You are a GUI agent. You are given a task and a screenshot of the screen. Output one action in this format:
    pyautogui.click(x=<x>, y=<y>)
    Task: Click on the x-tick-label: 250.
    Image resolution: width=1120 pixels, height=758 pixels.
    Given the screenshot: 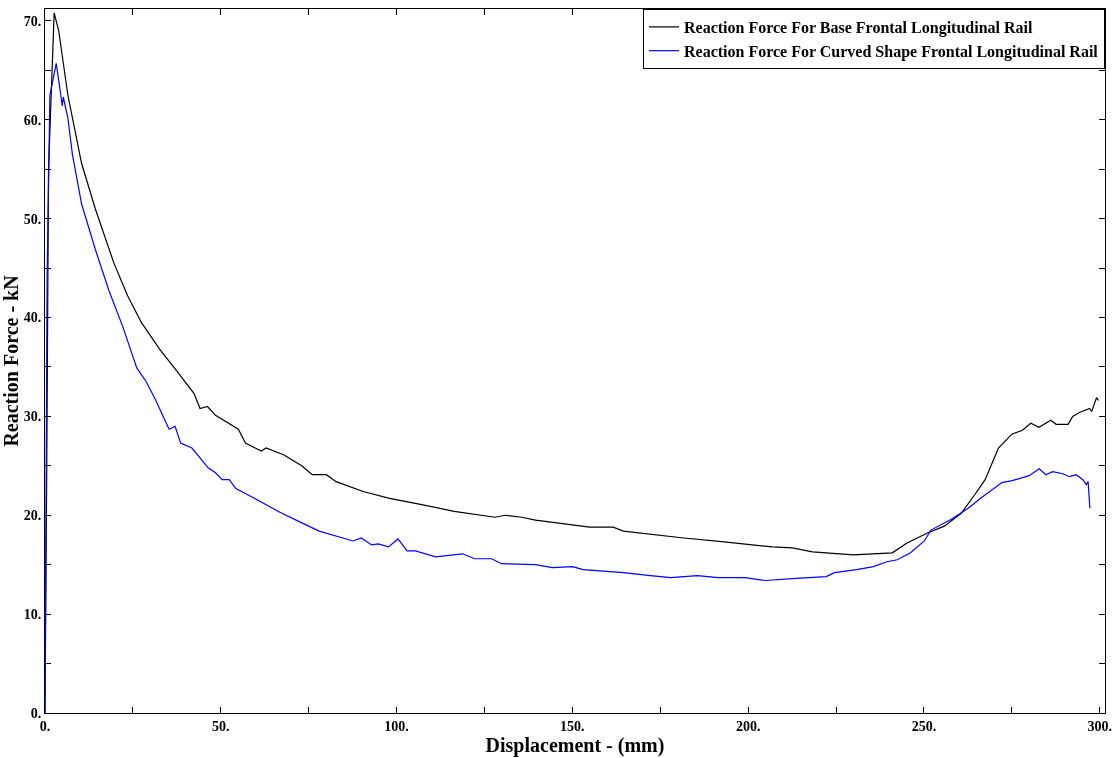 What is the action you would take?
    pyautogui.click(x=924, y=726)
    